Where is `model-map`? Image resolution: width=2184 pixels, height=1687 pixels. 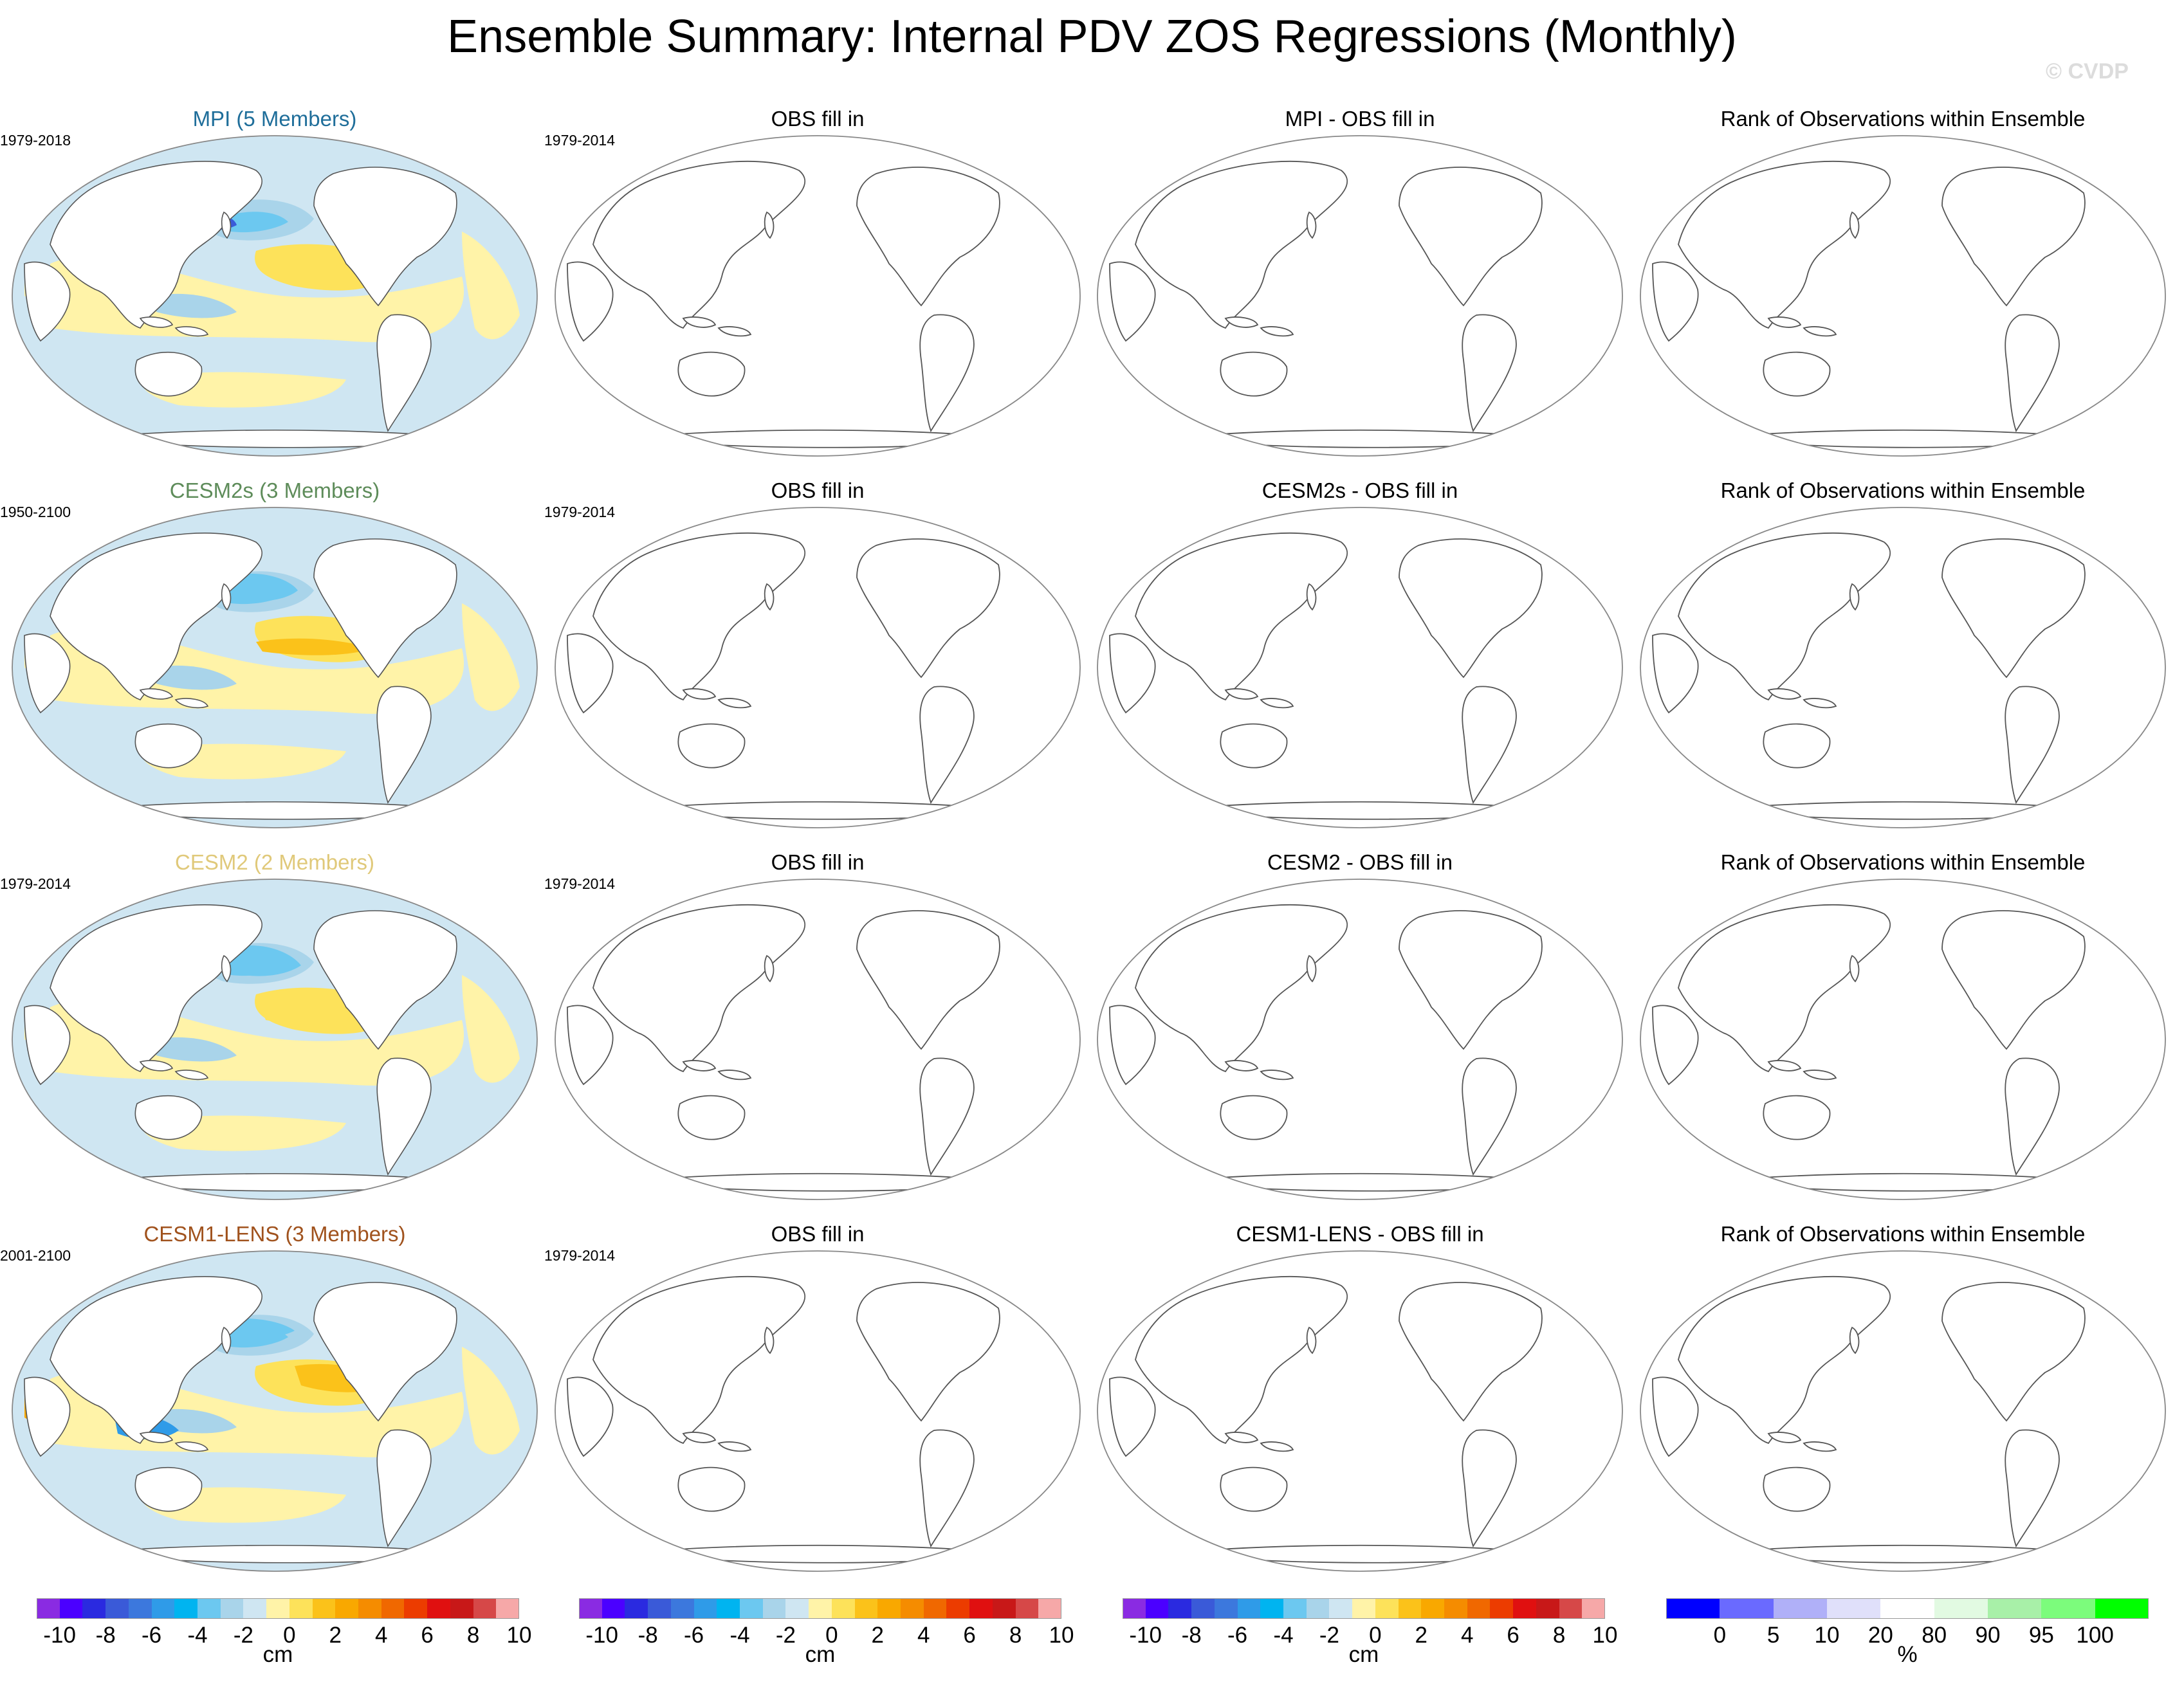
model-map is located at coordinates (275, 668).